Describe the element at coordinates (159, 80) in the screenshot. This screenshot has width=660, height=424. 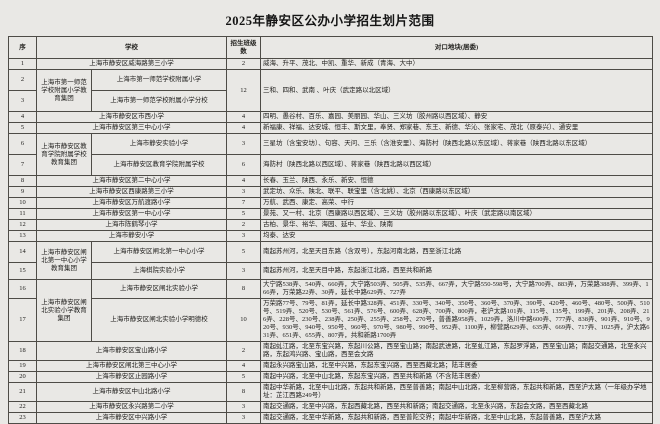
I see `school-cell: 上海市第一师范学校附属小学` at that location.